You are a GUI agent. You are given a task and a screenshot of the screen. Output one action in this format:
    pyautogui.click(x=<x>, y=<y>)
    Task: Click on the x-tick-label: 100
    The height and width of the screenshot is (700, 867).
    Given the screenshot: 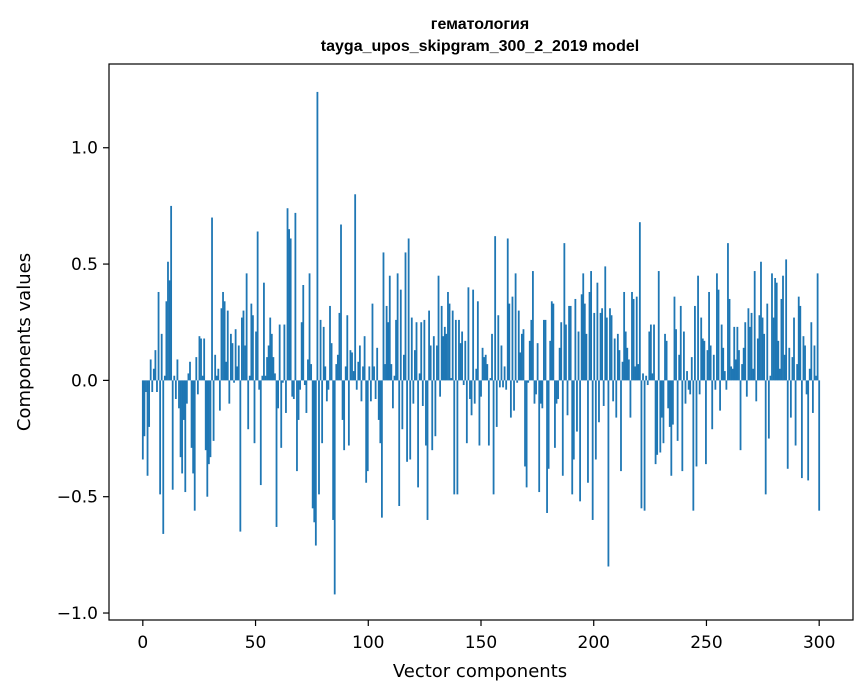 What is the action you would take?
    pyautogui.click(x=368, y=643)
    